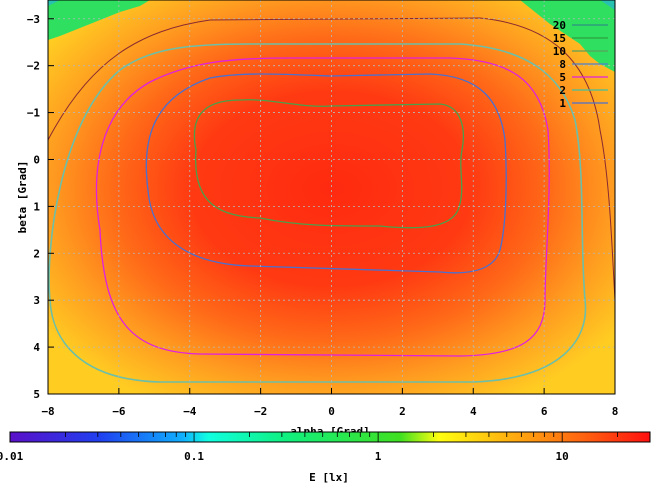 The image size is (651, 483). I want to click on colorbar-tick-label: 0.1, so click(194, 456).